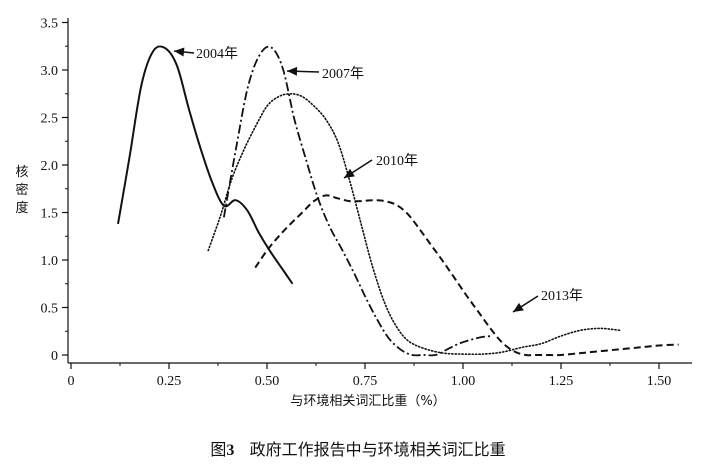 The image size is (716, 467). I want to click on caption-prefix: 图, so click(218, 449).